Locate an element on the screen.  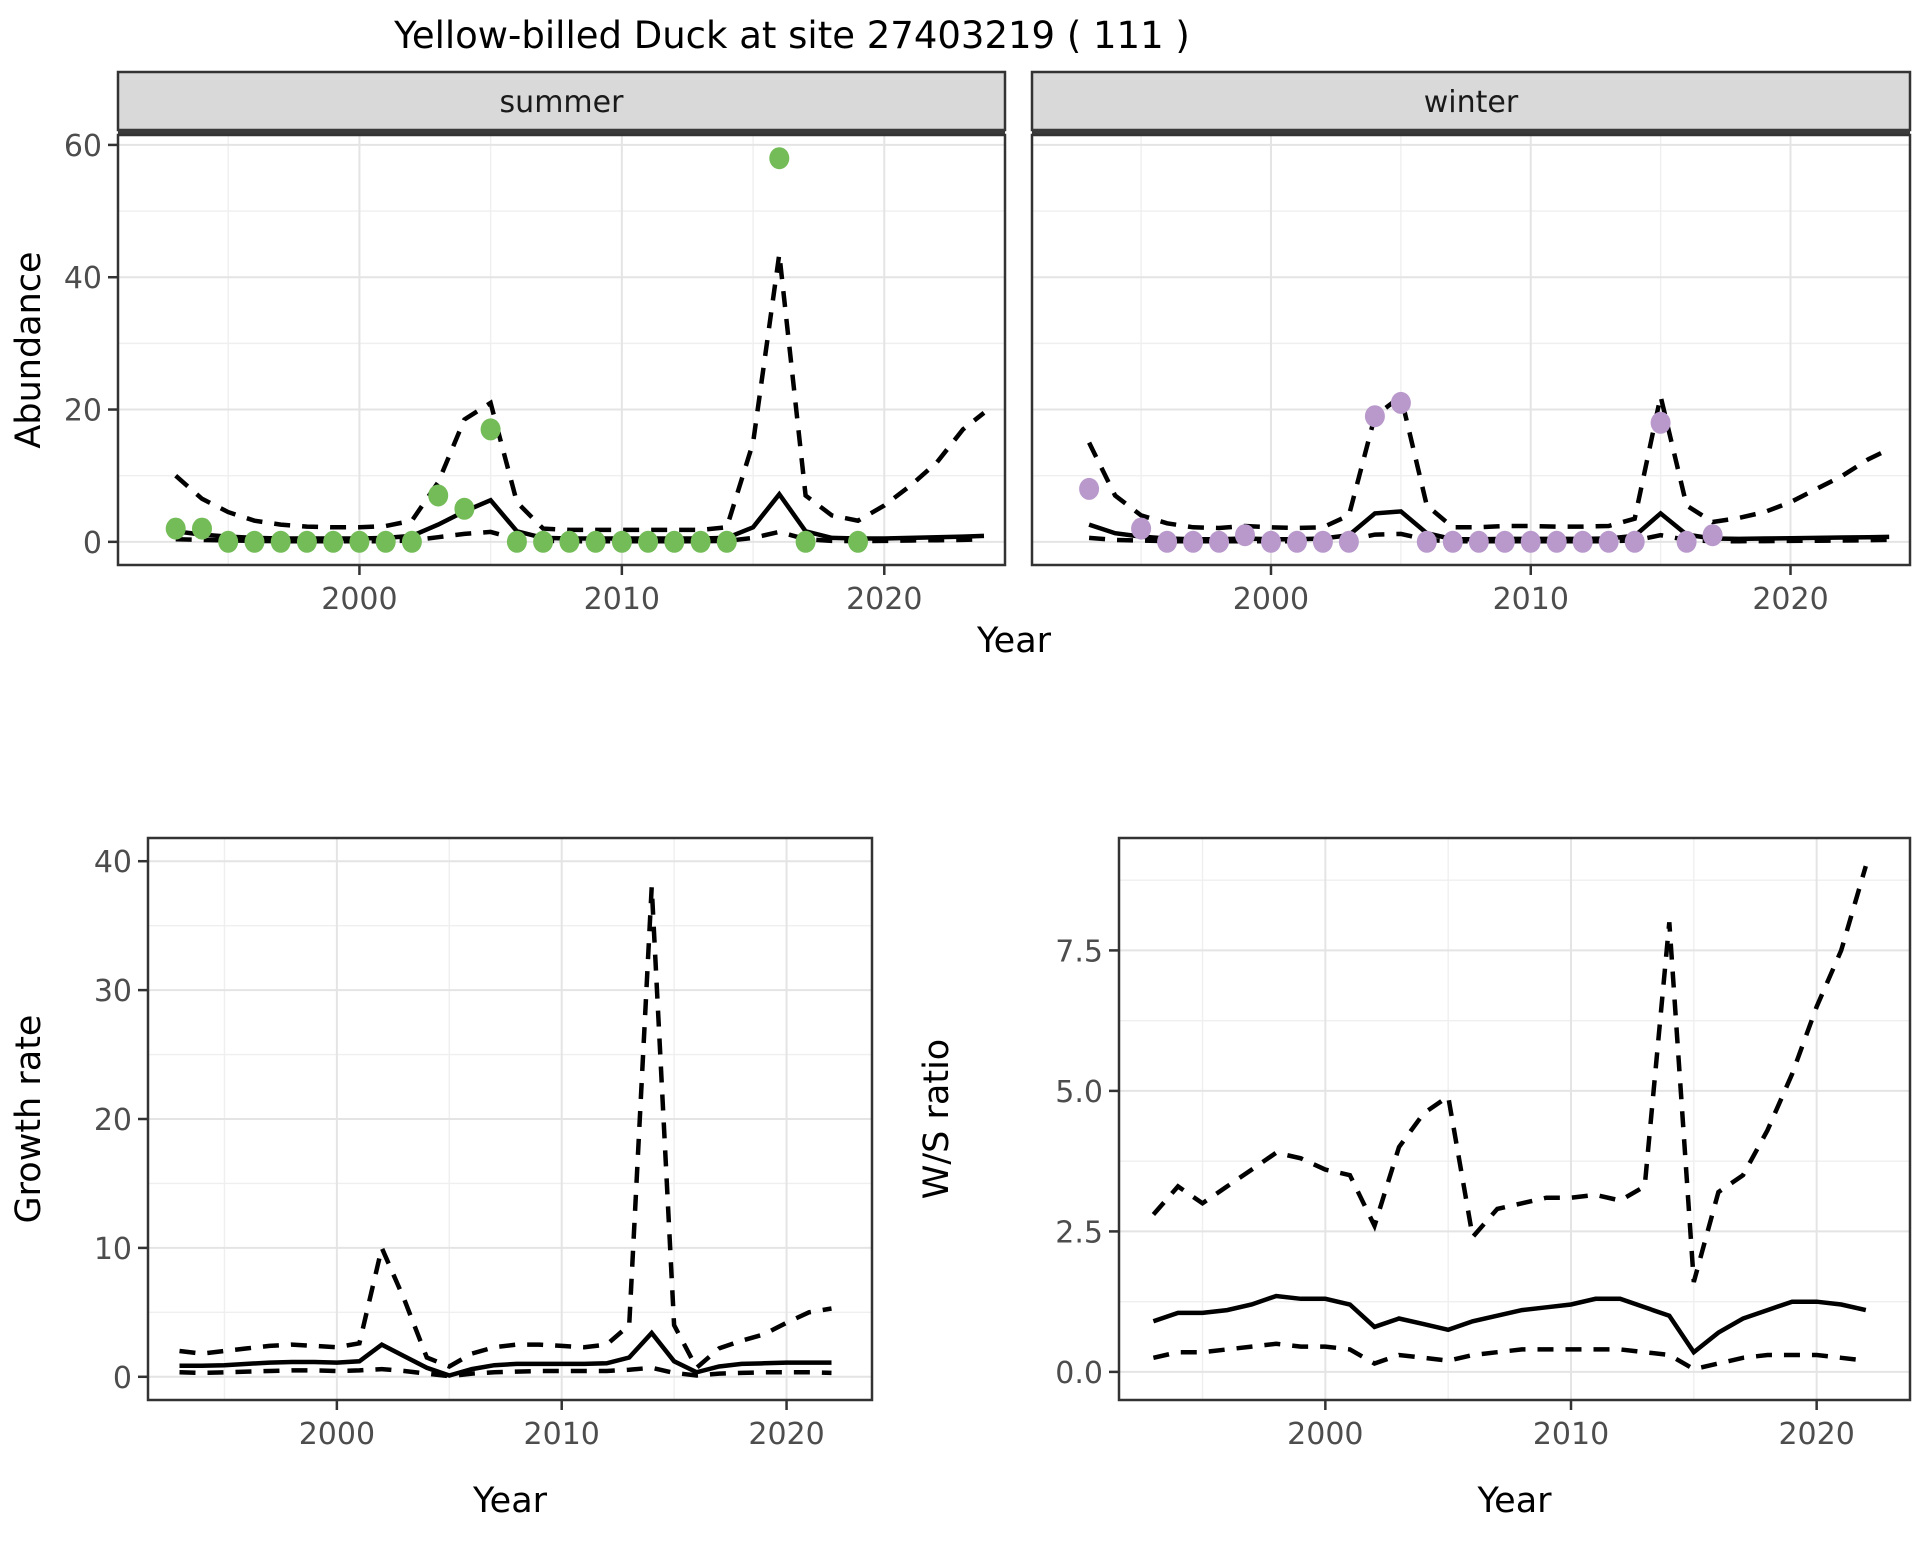
y-tick-label: 7.5 is located at coordinates (1079, 951).